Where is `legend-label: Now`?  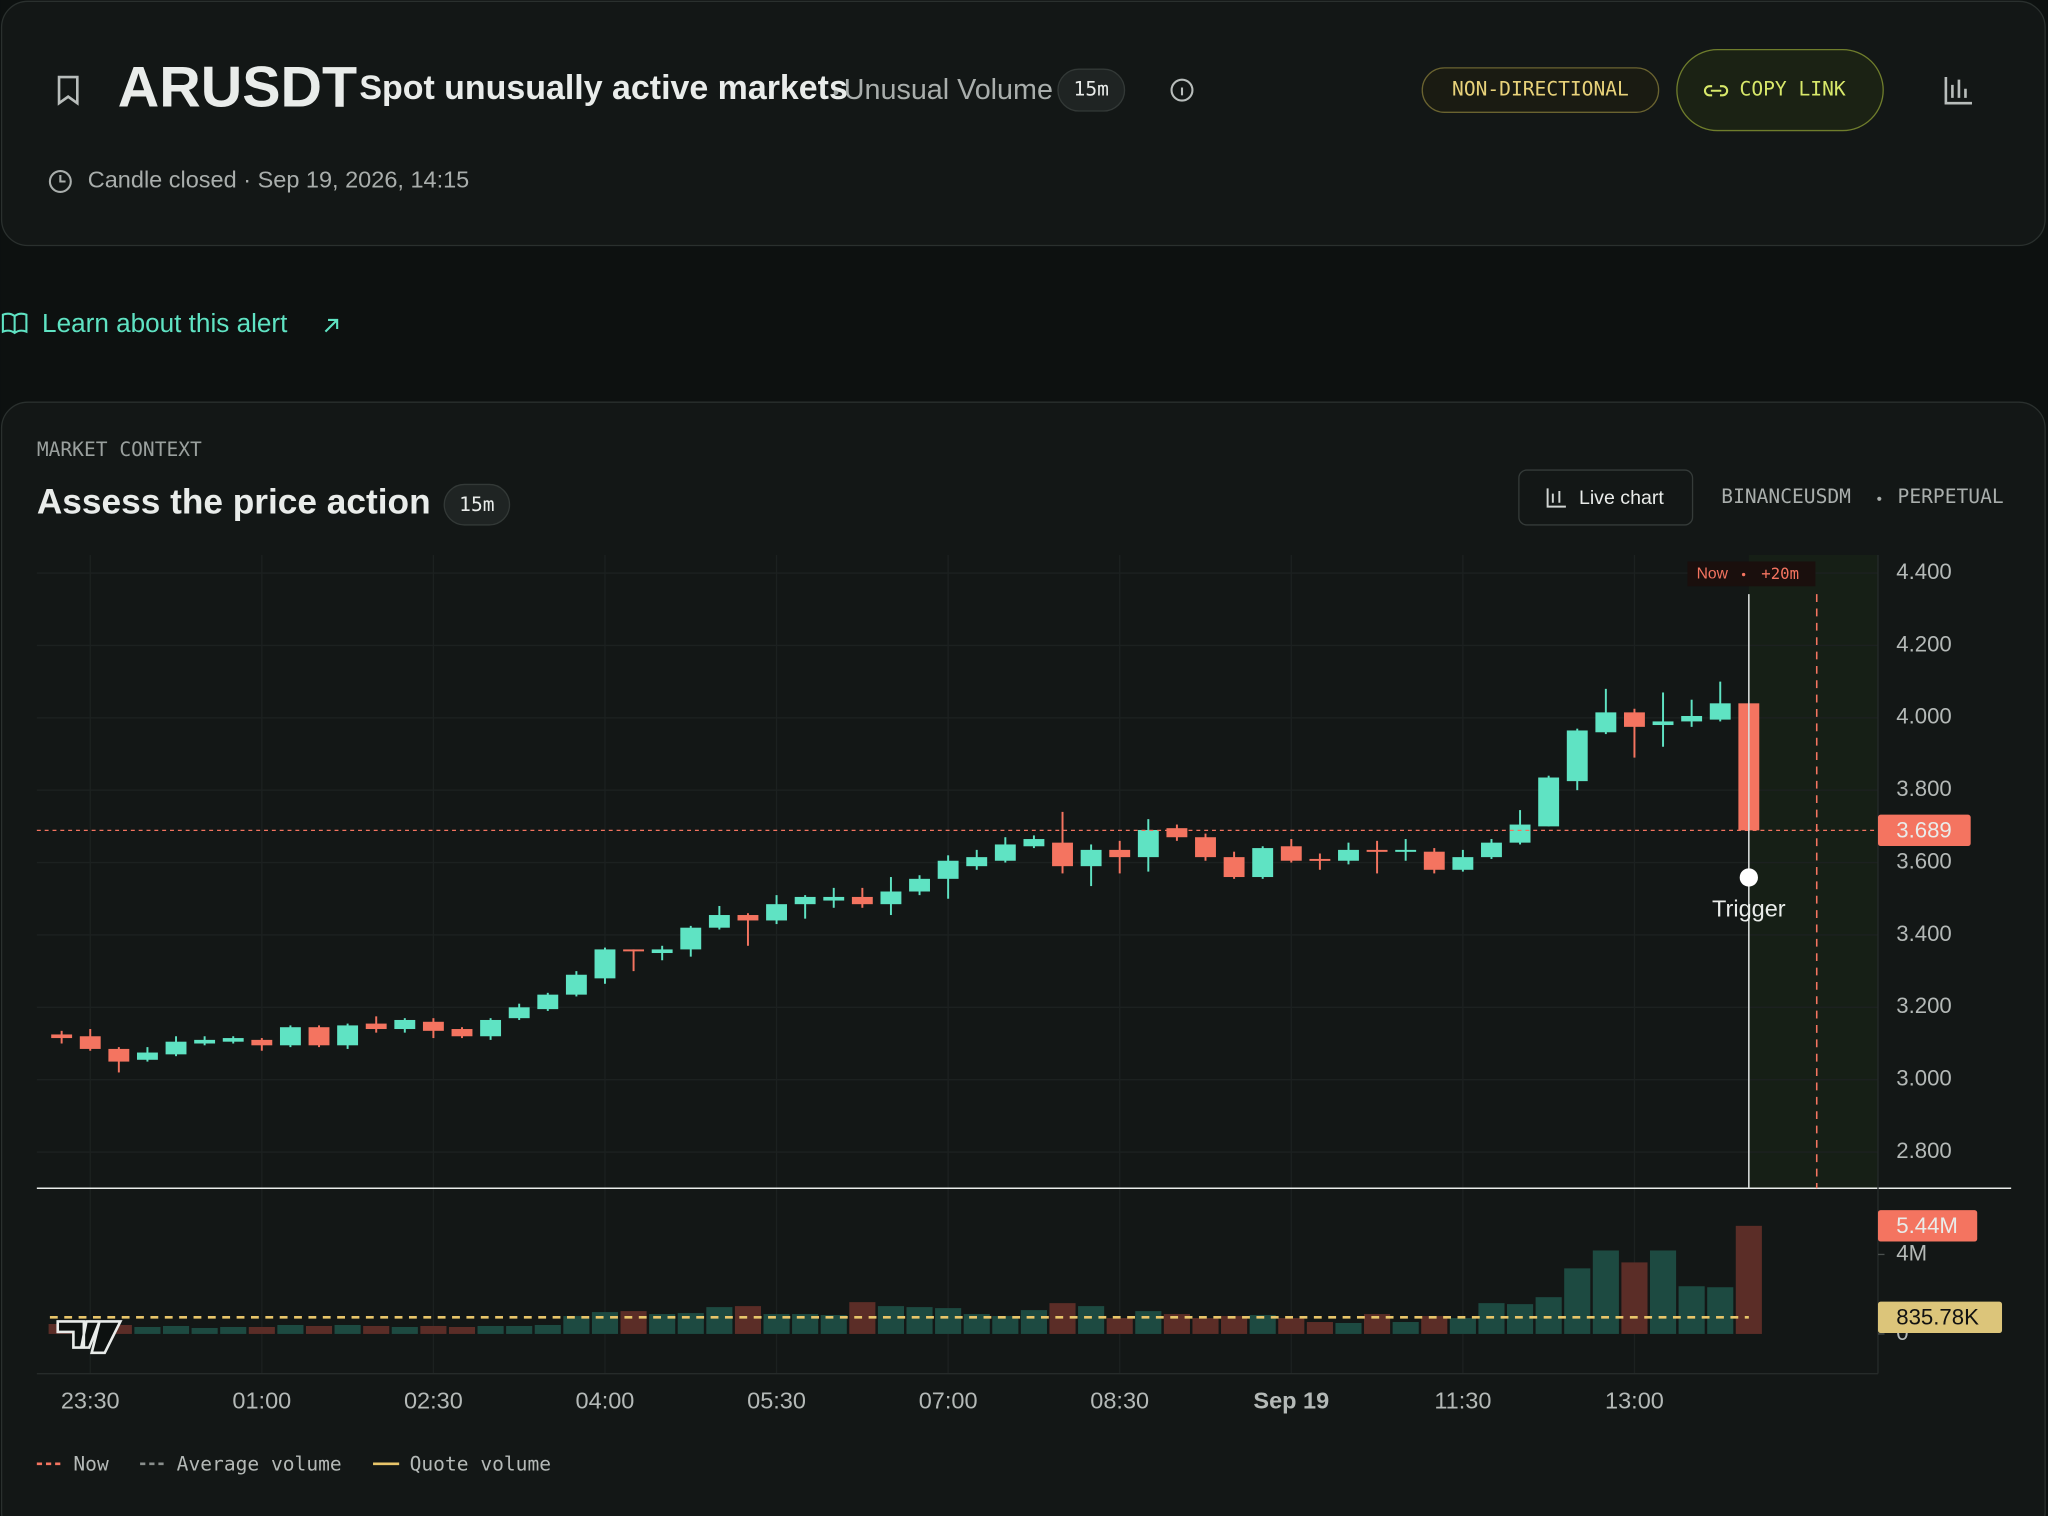 legend-label: Now is located at coordinates (91, 1464).